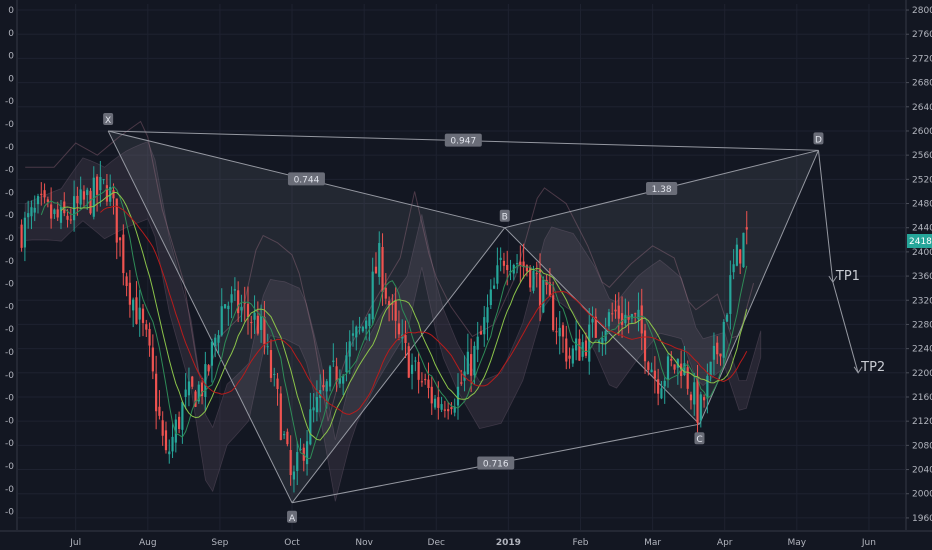 Image resolution: width=932 pixels, height=550 pixels. Describe the element at coordinates (922, 398) in the screenshot. I see `price-tick-label: 2160` at that location.